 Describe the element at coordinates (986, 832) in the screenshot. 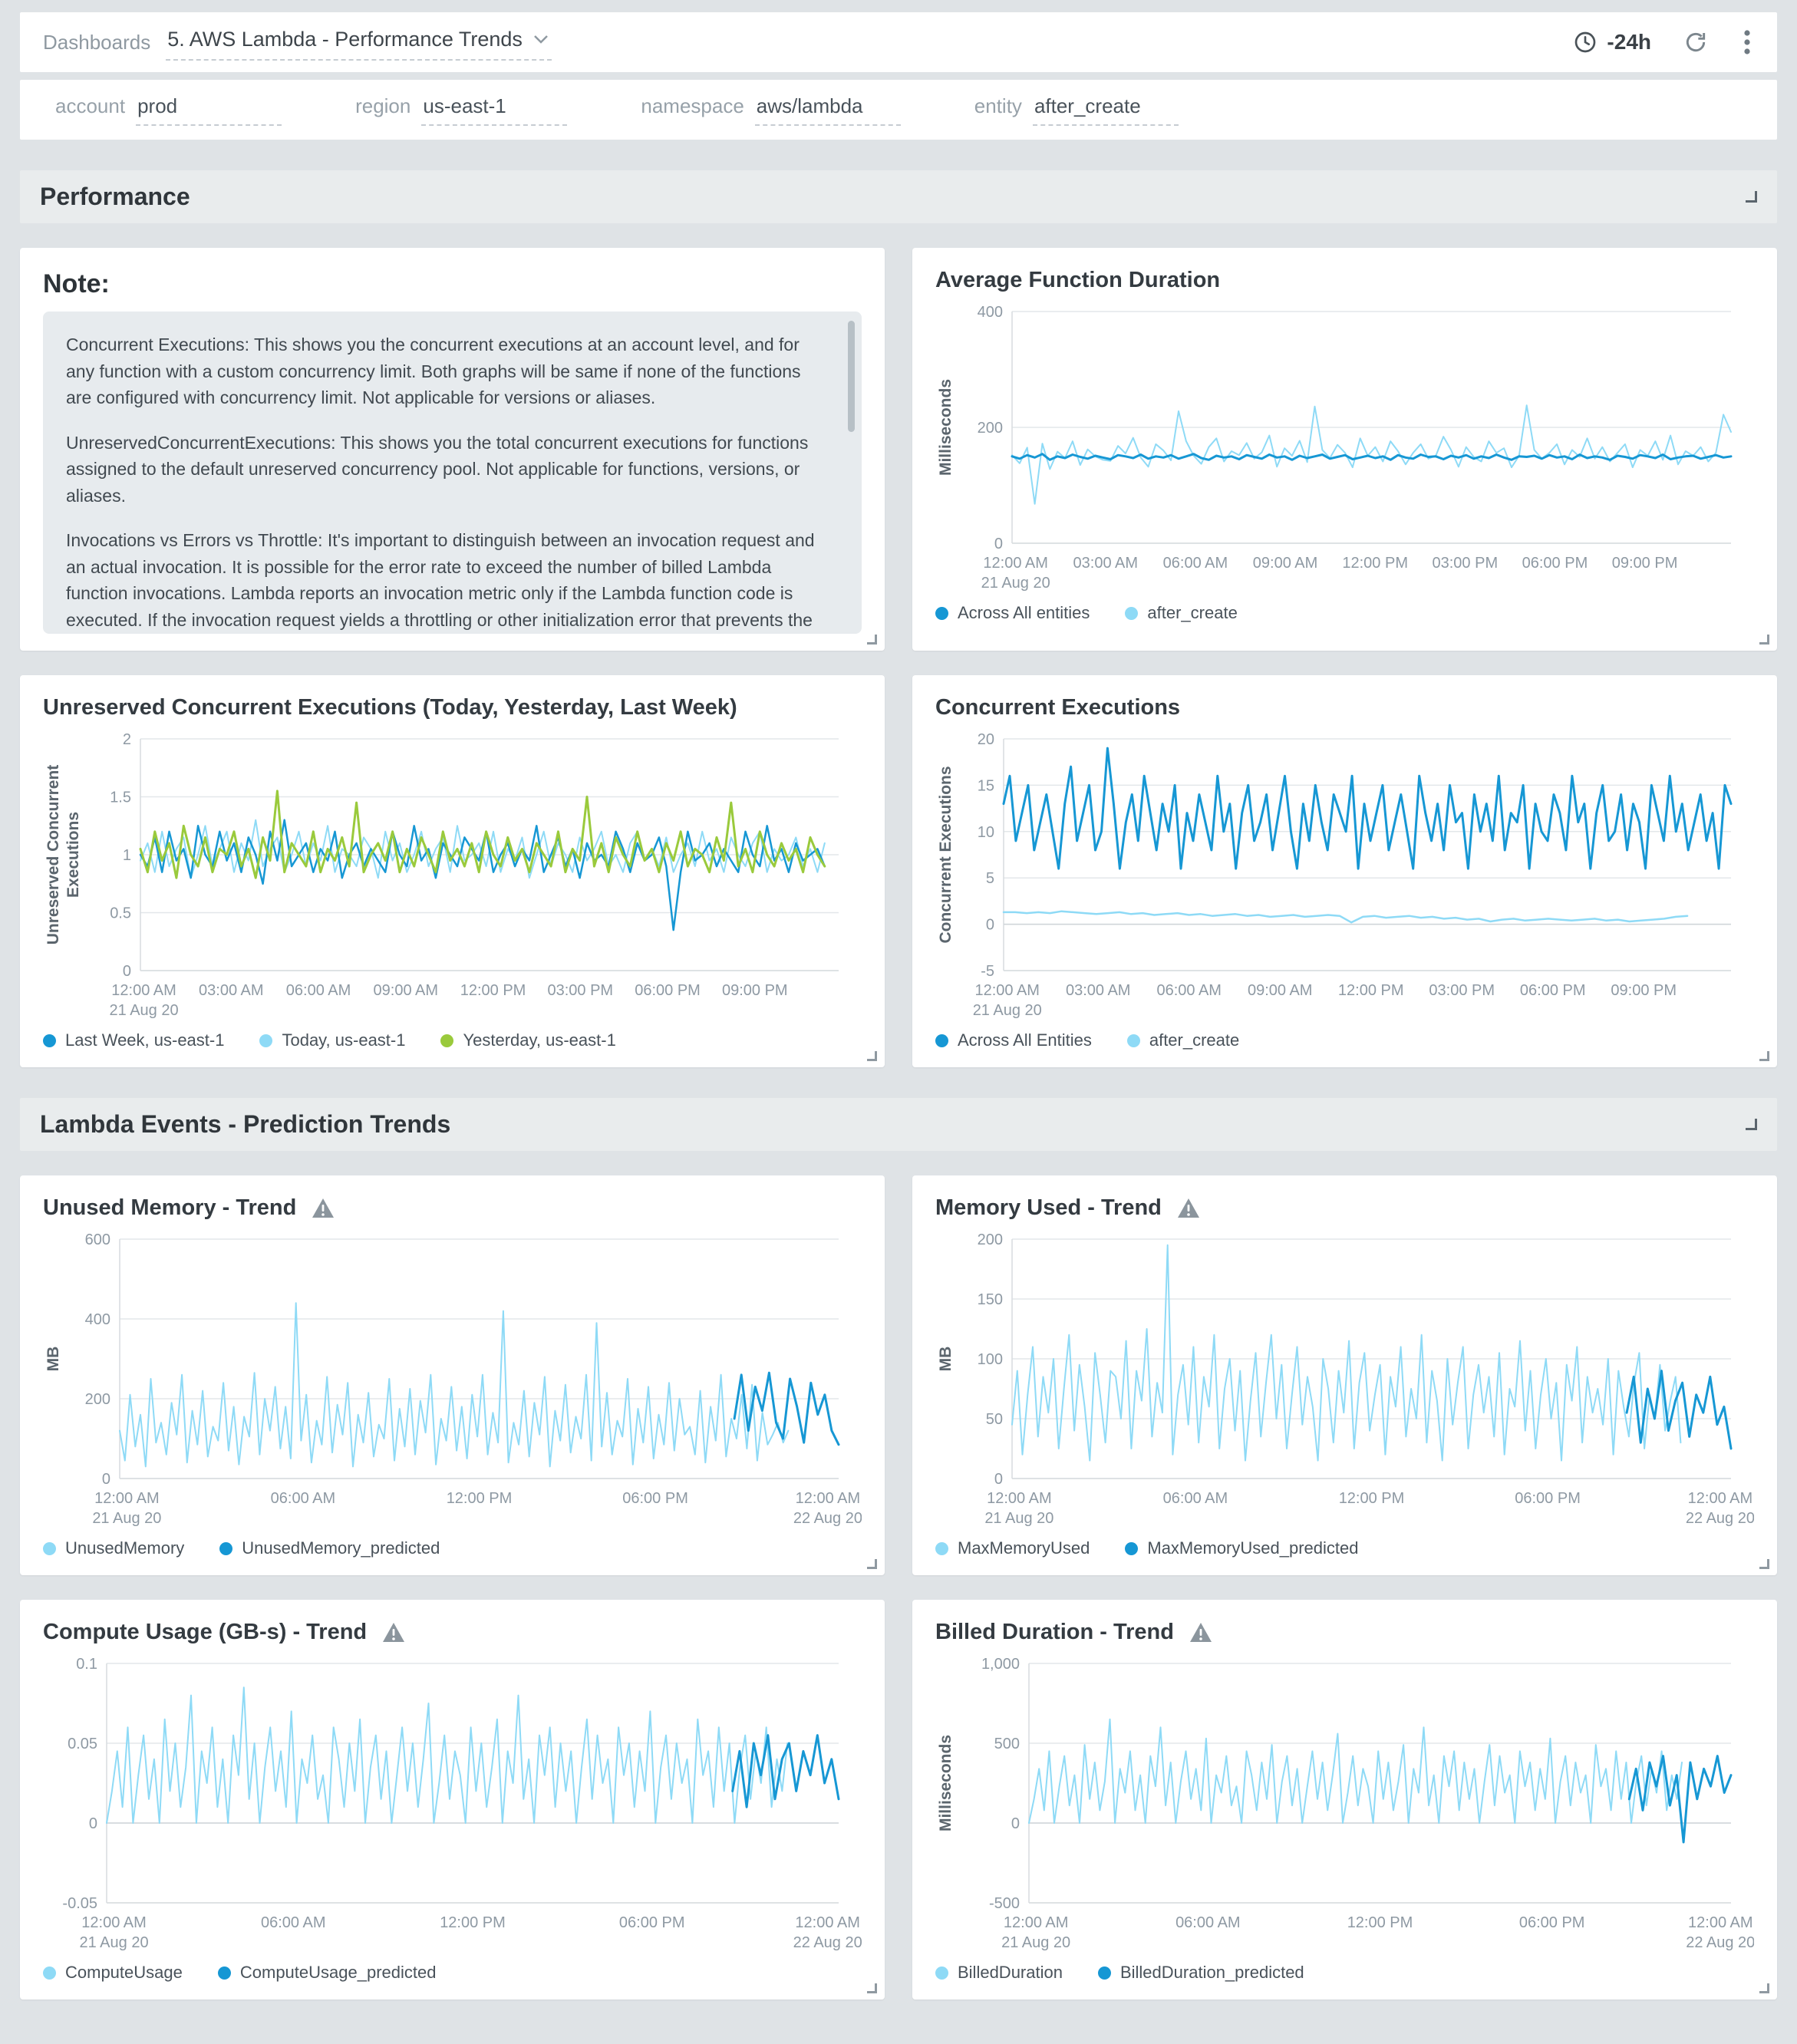

I see `svg-text: 10` at that location.